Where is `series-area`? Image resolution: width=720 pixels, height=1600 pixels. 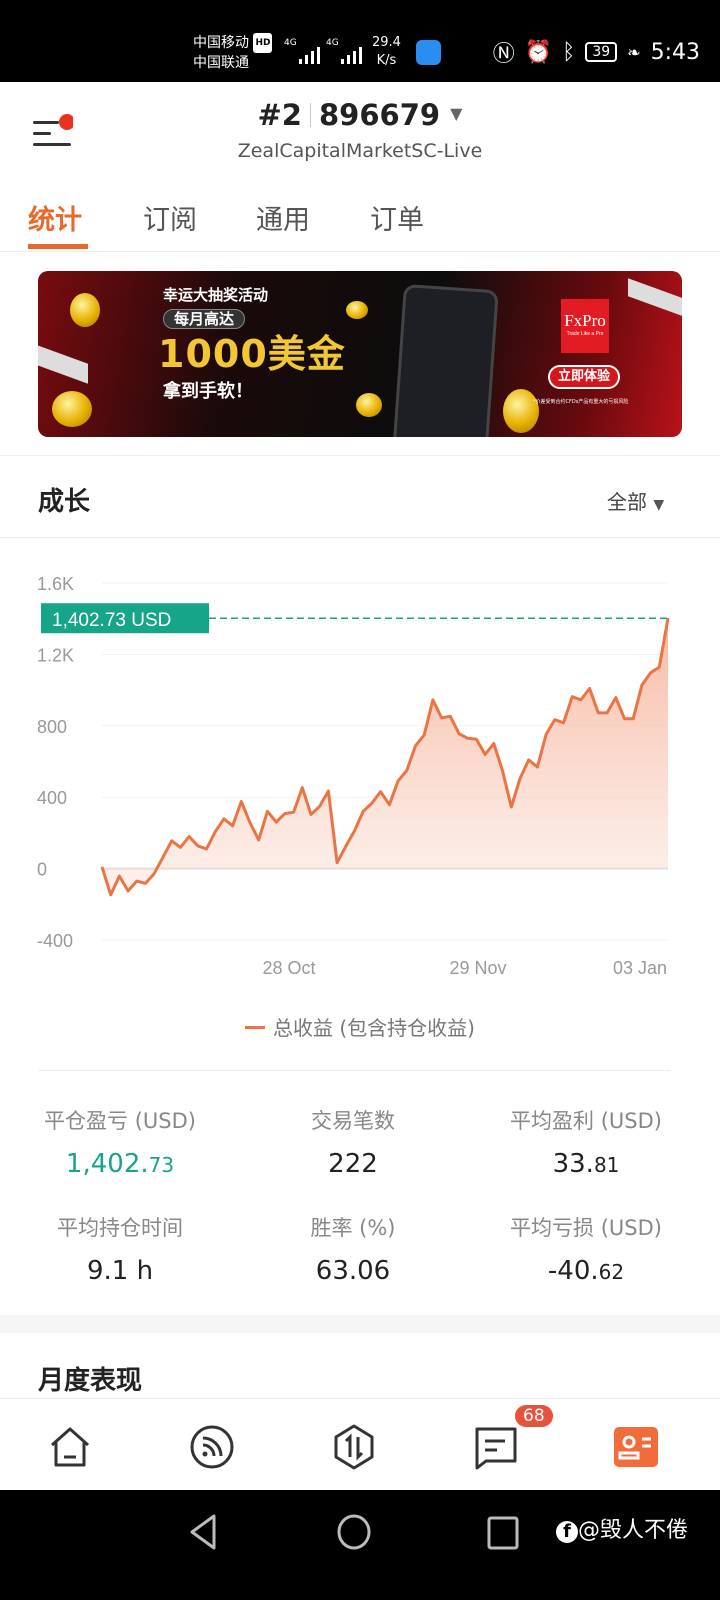 series-area is located at coordinates (385, 756).